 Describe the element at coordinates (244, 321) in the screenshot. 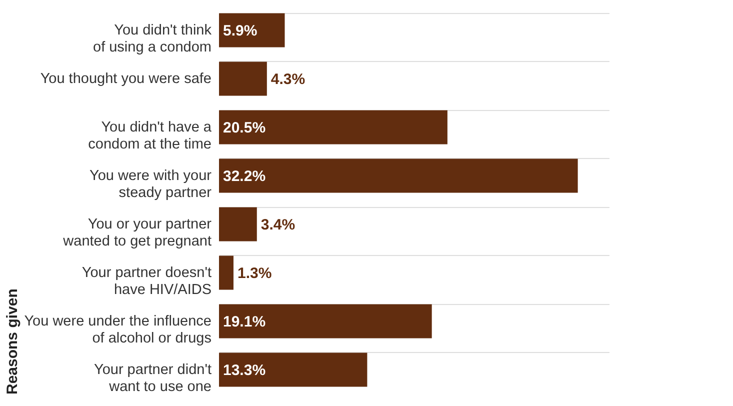

I see `data-label: 19.1%` at that location.